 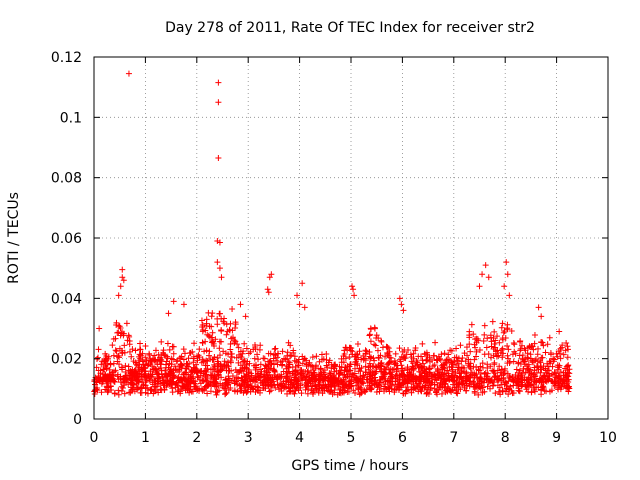 What do you see at coordinates (77, 420) in the screenshot?
I see `y-tick-label: 0` at bounding box center [77, 420].